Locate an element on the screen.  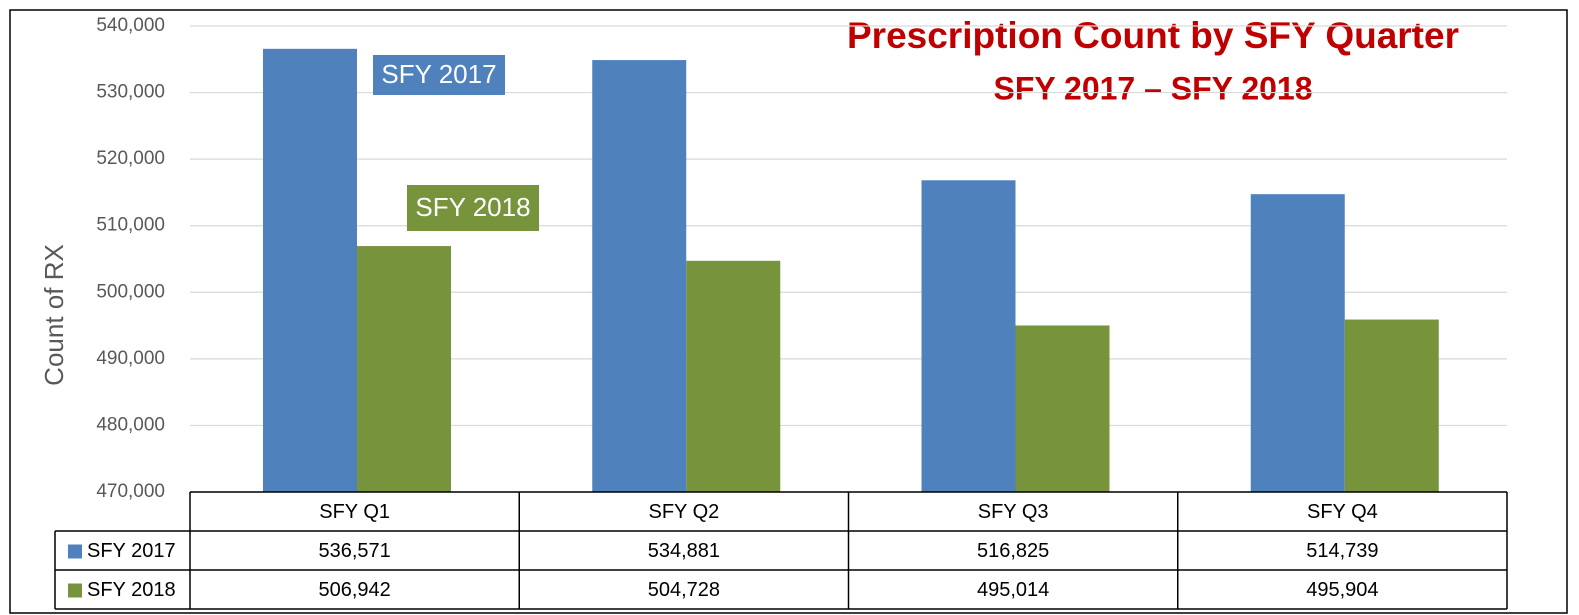
y-tick-label: 480,000 is located at coordinates (130, 424).